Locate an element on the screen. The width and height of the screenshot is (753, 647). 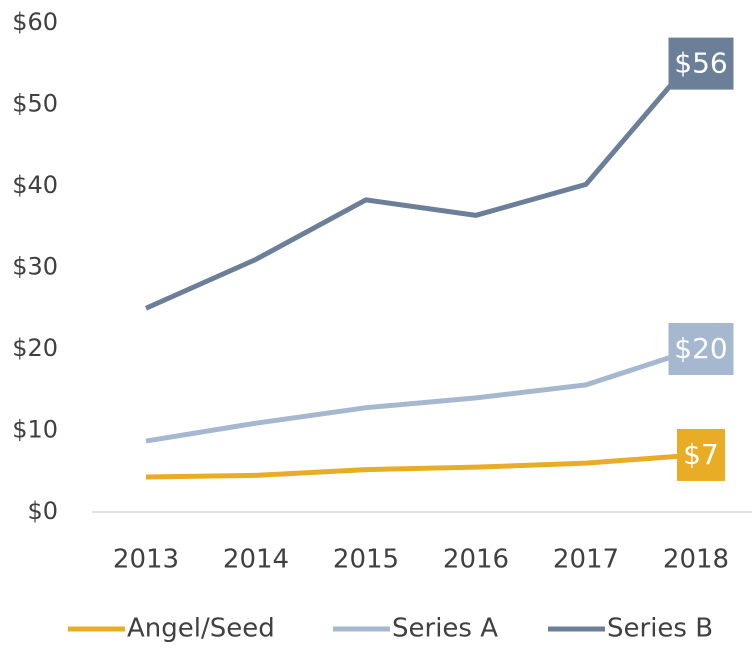
data-label: $56 is located at coordinates (700, 63).